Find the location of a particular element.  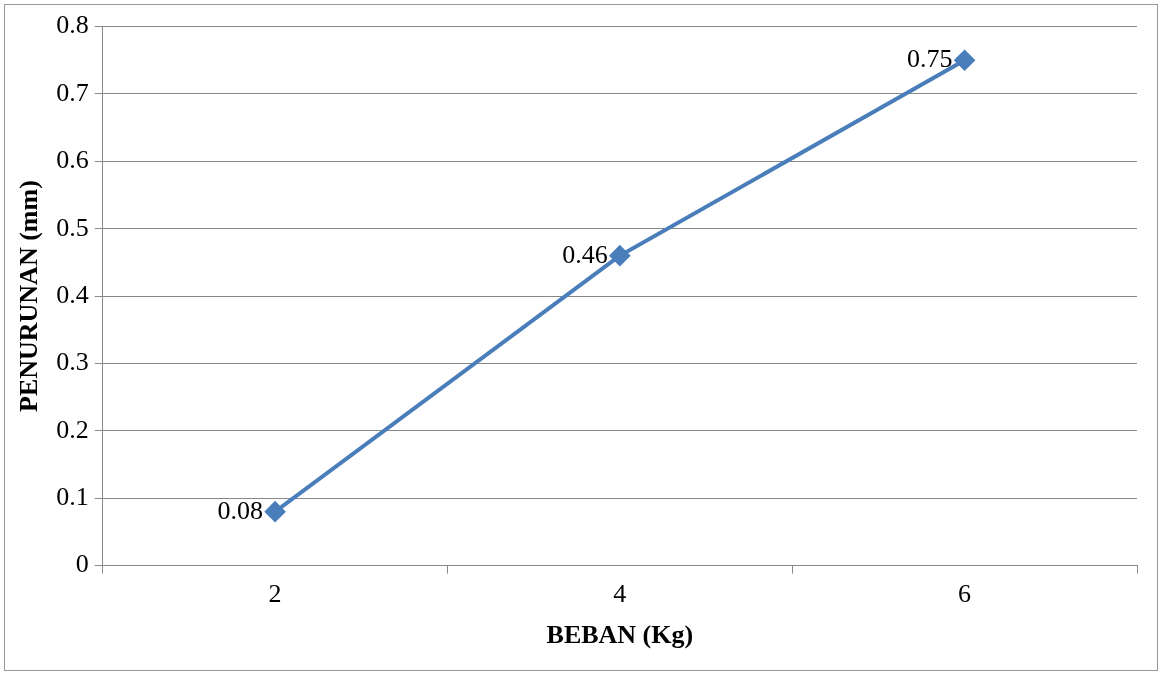

data-label: 0.46 is located at coordinates (585, 254).